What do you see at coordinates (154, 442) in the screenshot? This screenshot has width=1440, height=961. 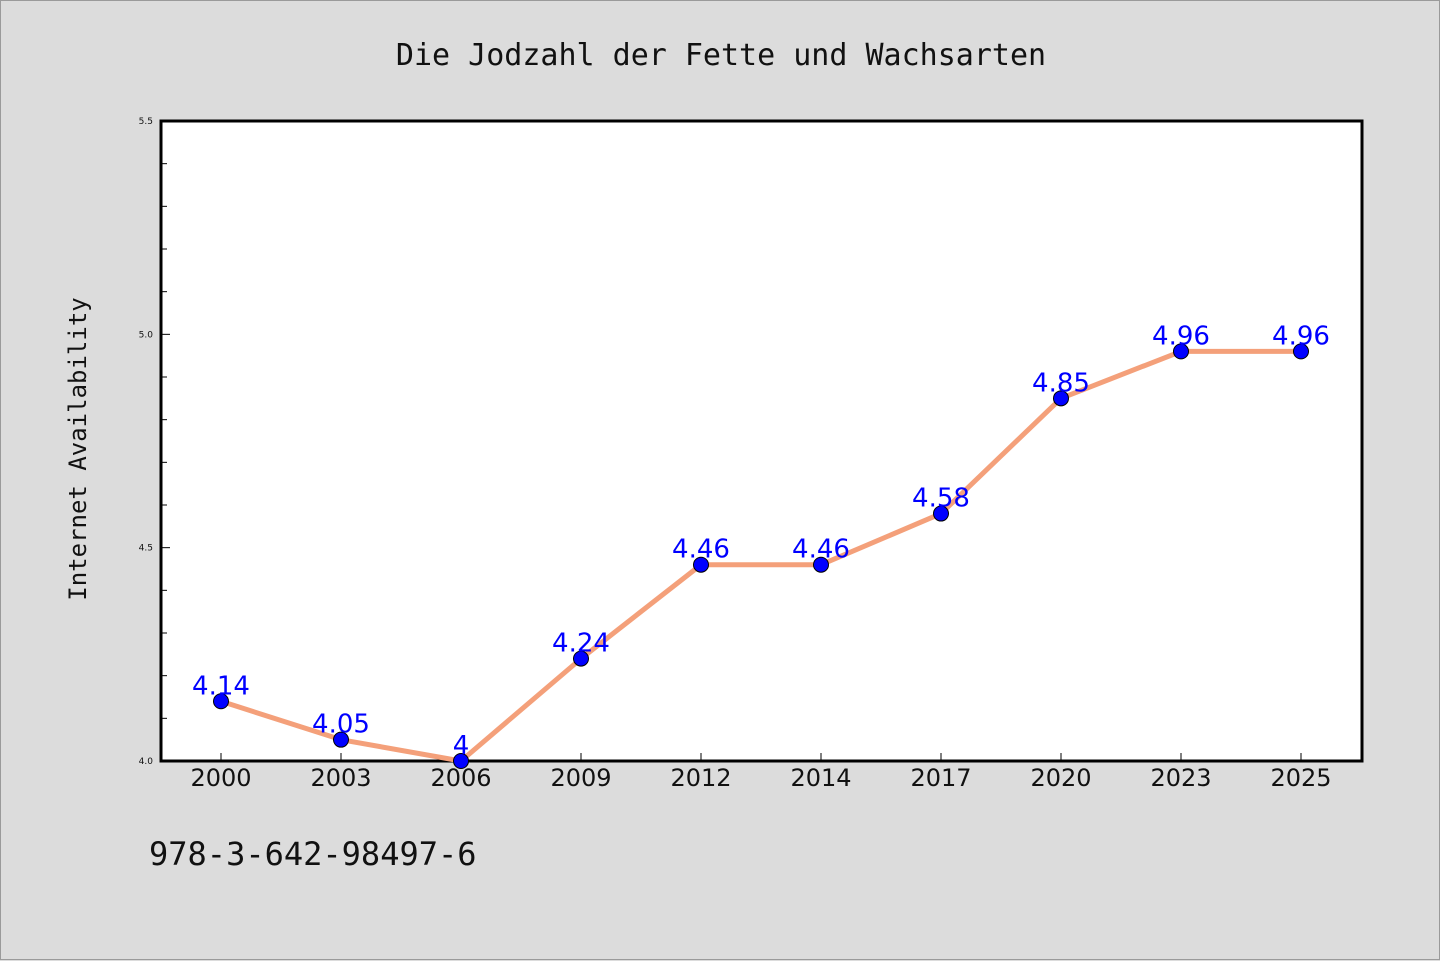 I see `y-axis-ticks: 4.0 4.5 5.0 5.5` at bounding box center [154, 442].